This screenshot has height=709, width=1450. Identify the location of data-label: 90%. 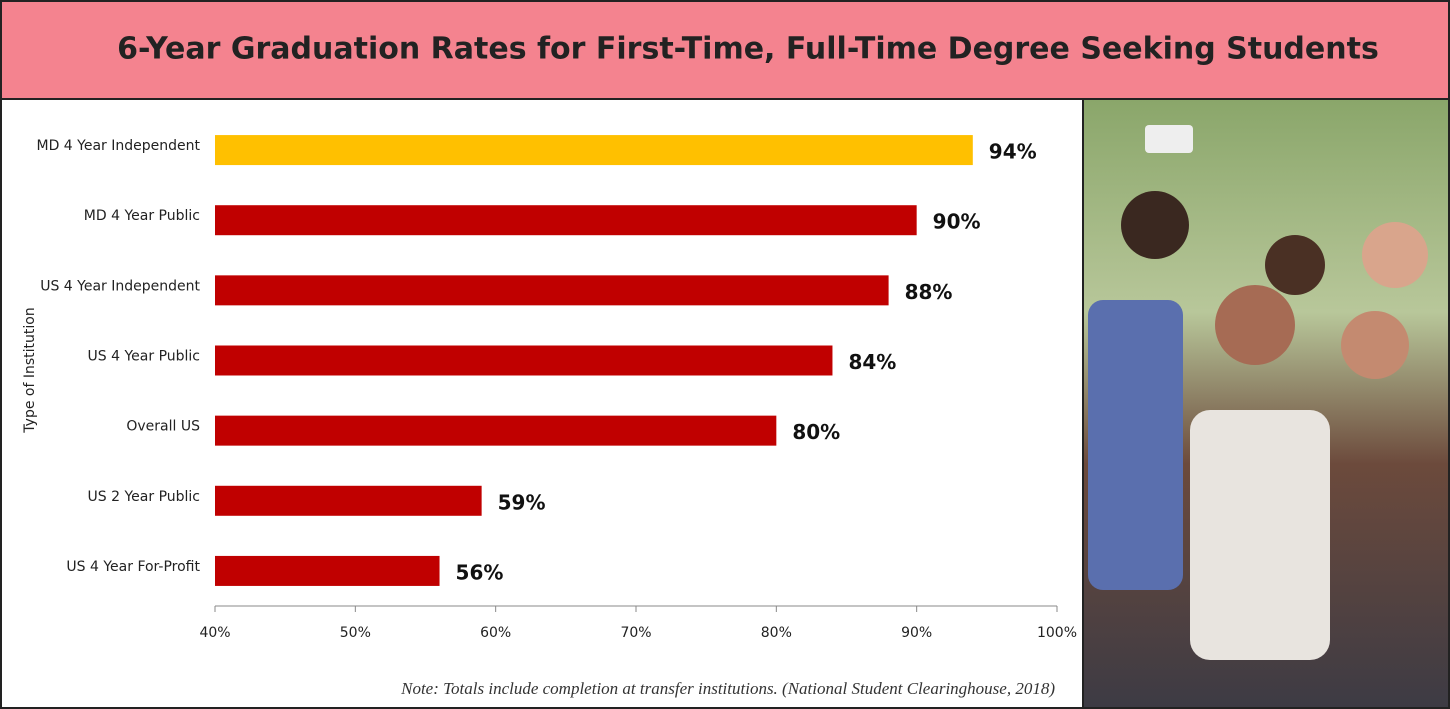
(957, 222).